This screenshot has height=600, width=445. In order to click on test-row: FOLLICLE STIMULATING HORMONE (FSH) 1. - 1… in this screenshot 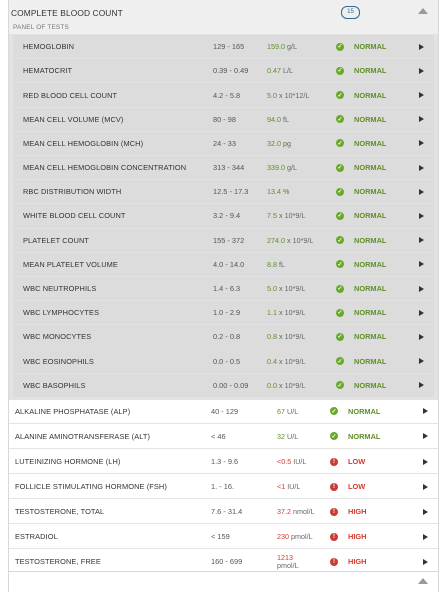, I will do `click(223, 487)`.